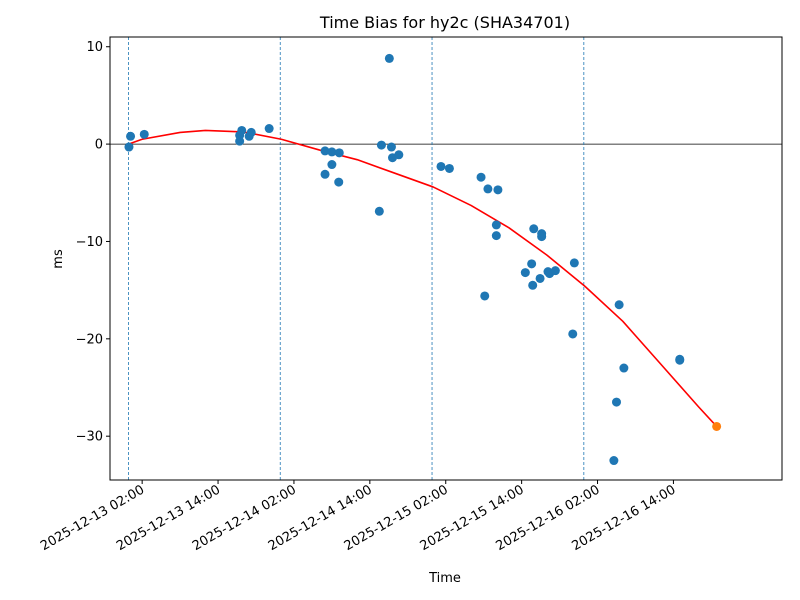 The image size is (800, 600). What do you see at coordinates (89, 437) in the screenshot?
I see `y-tick-label: −30` at bounding box center [89, 437].